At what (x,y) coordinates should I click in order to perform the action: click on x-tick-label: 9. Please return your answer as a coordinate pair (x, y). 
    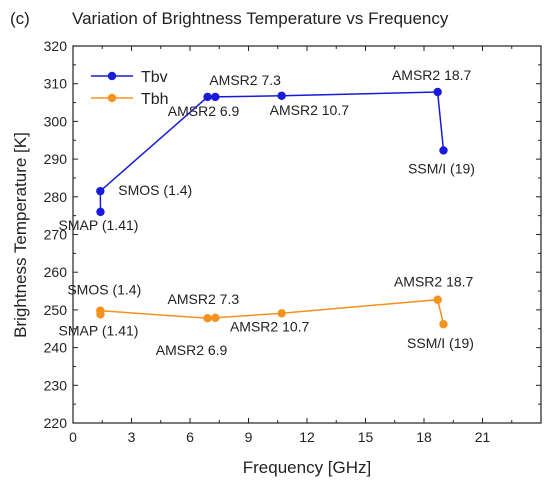
    Looking at the image, I should click on (249, 437).